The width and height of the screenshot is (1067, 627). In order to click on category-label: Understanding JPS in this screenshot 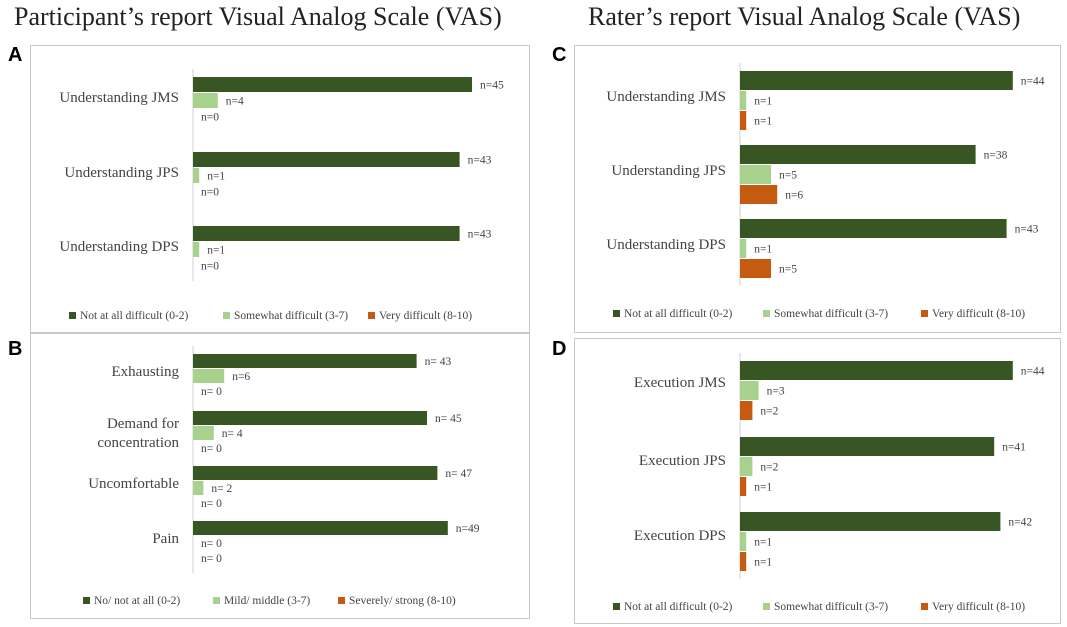, I will do `click(668, 171)`.